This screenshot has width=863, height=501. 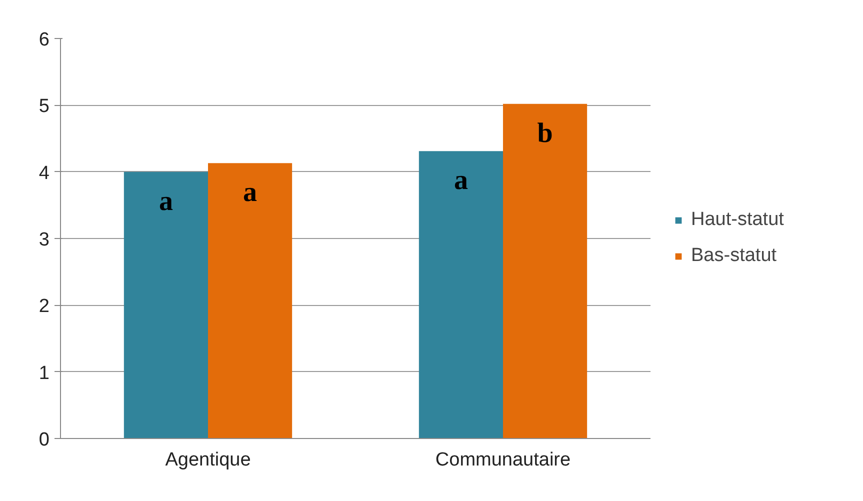 I want to click on y-tick-label: 6, so click(x=44, y=40).